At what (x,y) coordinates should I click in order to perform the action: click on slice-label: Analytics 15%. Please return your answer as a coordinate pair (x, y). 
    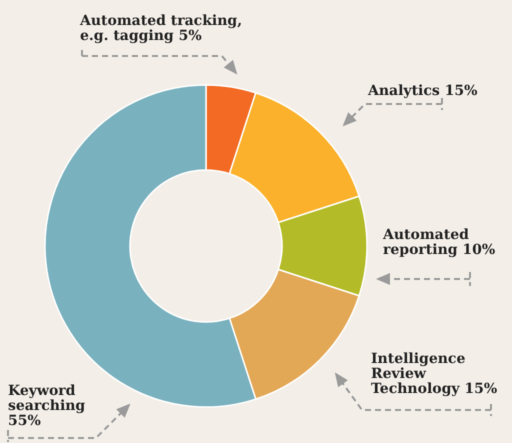
    Looking at the image, I should click on (422, 91).